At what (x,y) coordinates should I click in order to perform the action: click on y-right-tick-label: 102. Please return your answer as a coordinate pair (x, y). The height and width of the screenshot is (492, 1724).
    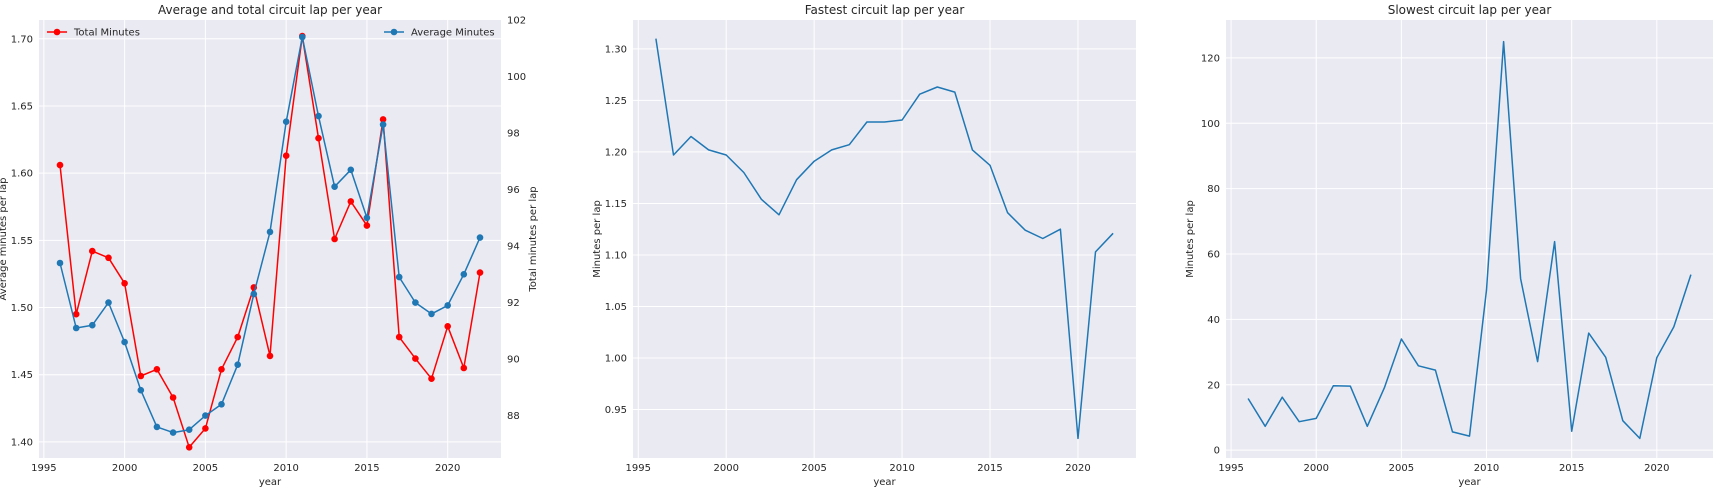
    Looking at the image, I should click on (516, 21).